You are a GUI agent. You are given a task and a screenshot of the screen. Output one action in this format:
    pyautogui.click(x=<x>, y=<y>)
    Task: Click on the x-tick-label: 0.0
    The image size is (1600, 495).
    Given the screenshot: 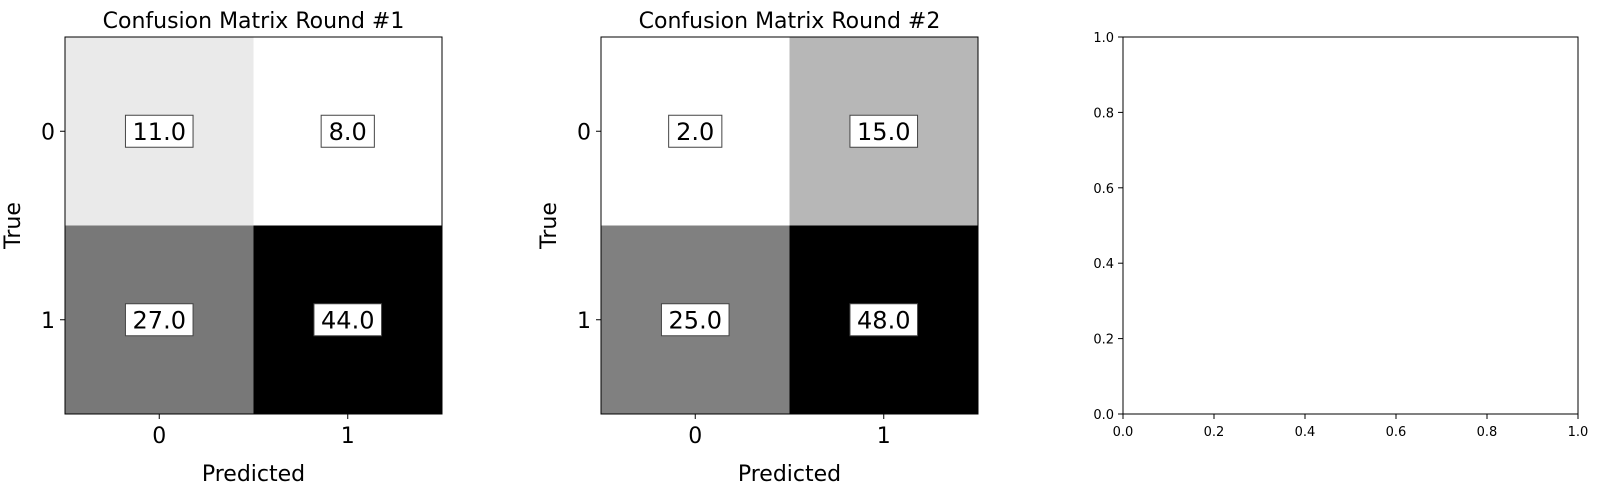 What is the action you would take?
    pyautogui.click(x=1123, y=432)
    